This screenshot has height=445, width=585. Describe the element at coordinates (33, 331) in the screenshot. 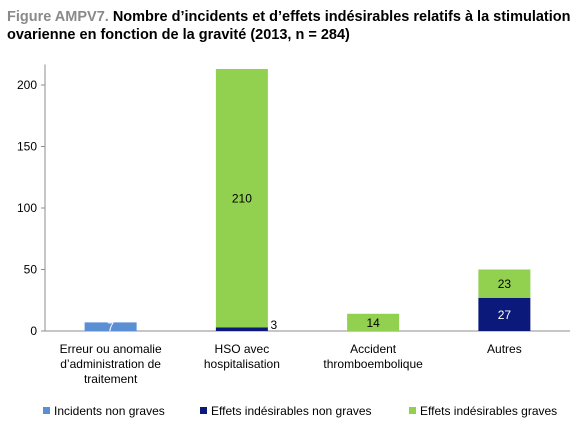

I see `y-tick-label: 0` at that location.